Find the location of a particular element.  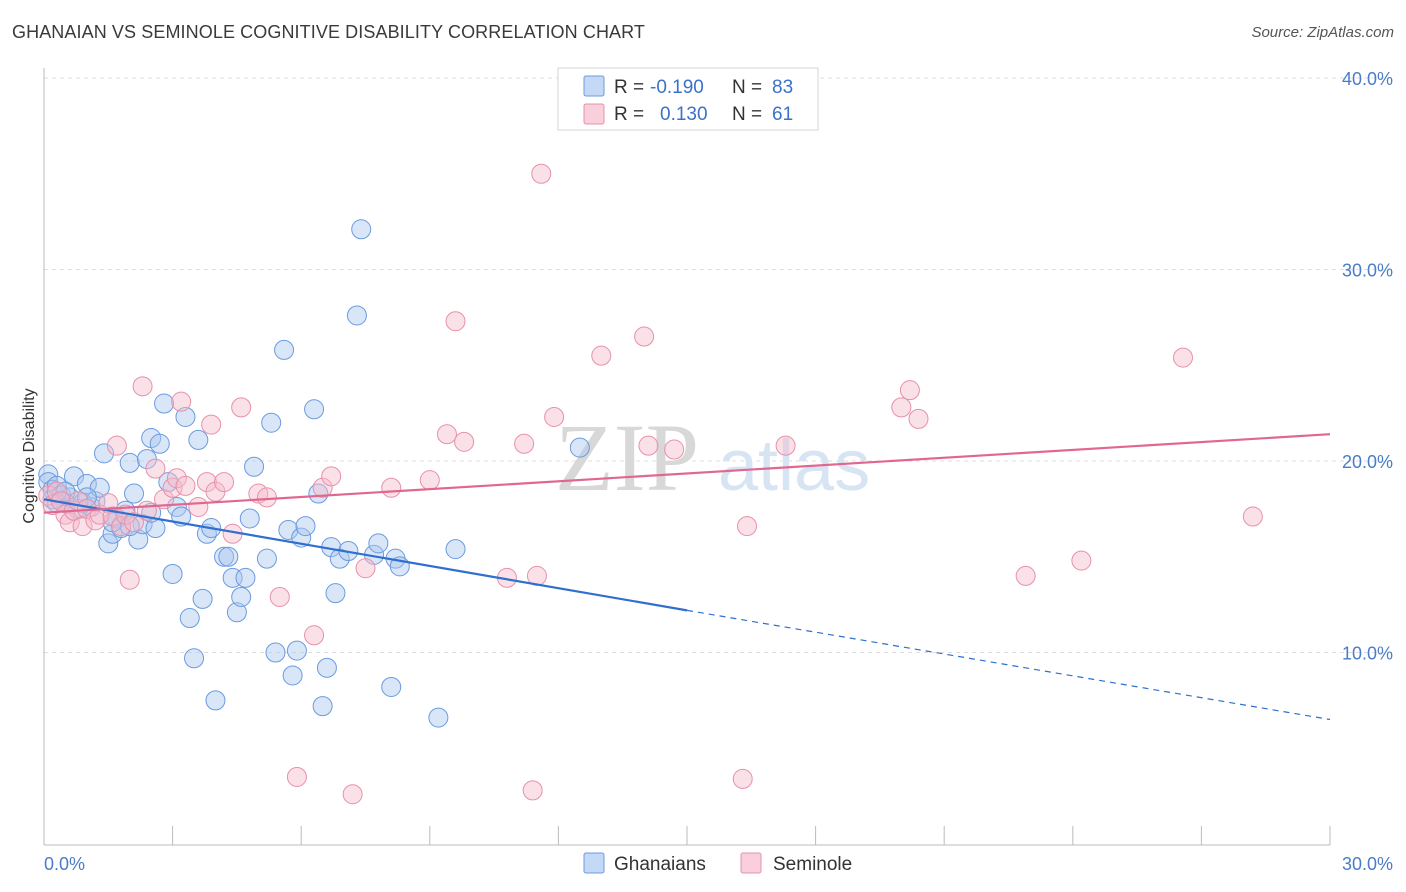

x-tick-label-0: 0.0% is located at coordinates (64, 864).